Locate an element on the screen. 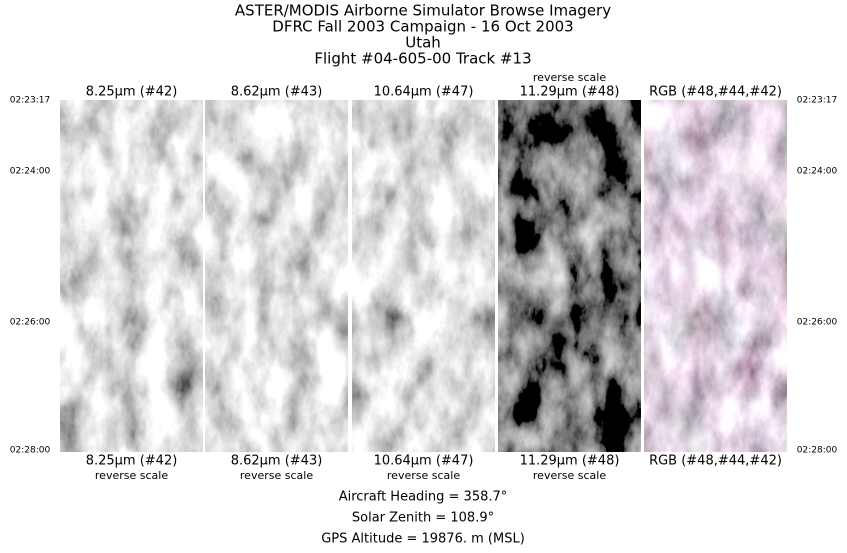 The height and width of the screenshot is (553, 847). title-line: Flight #04-605-00 Track #13 is located at coordinates (422, 59).